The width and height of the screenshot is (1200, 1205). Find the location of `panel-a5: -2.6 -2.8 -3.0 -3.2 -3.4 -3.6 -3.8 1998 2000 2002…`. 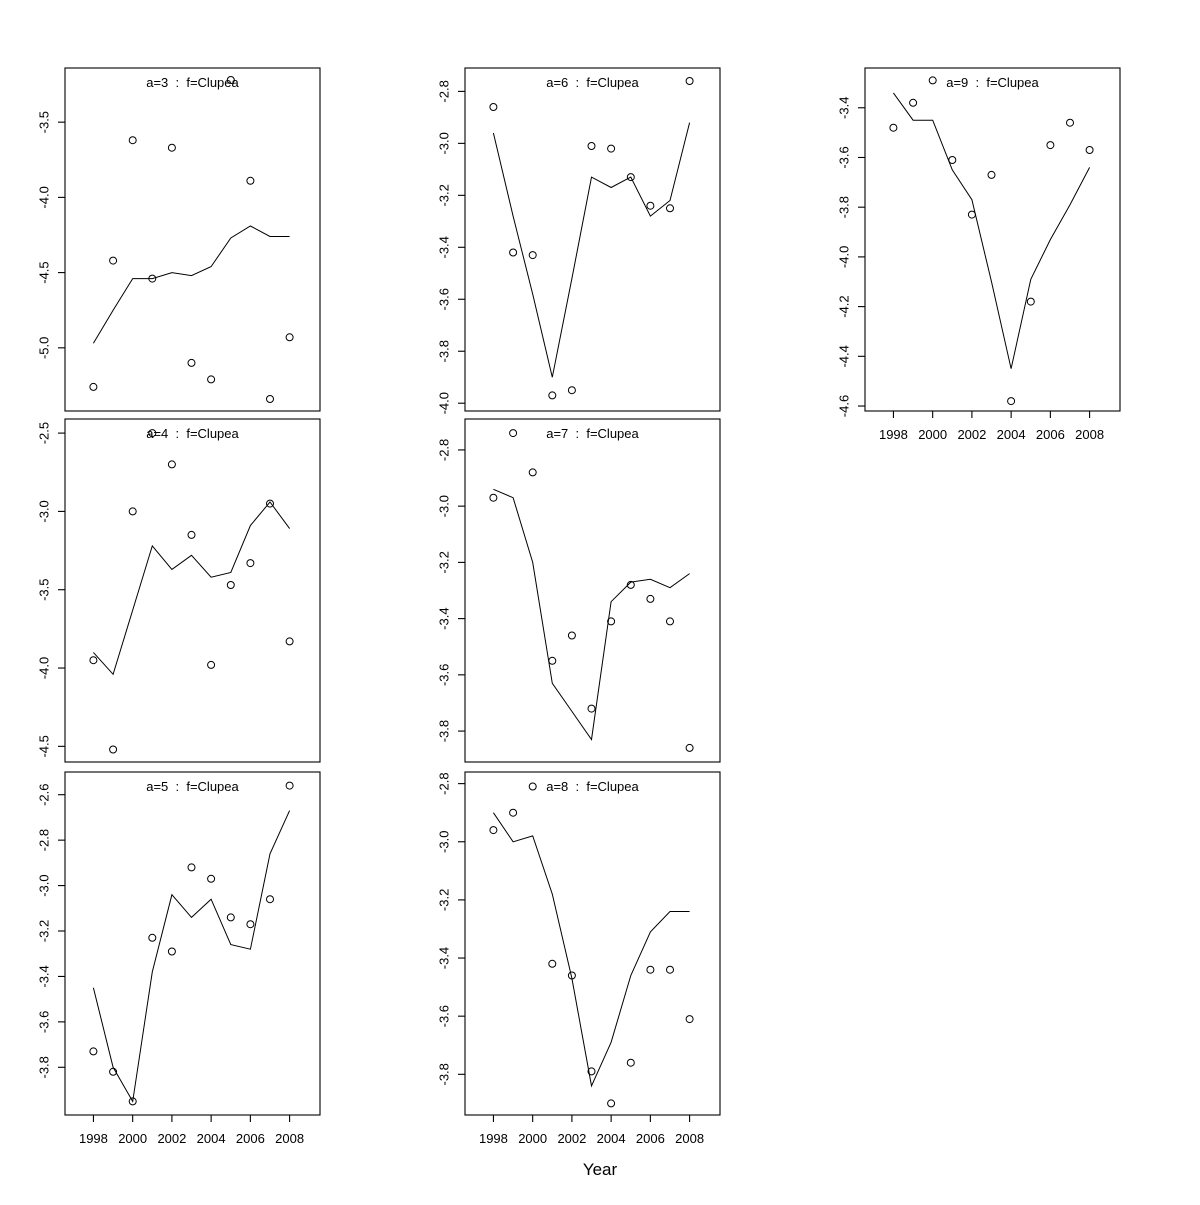

panel-a5: -2.6 -2.8 -3.0 -3.2 -3.4 -3.6 -3.8 1998 2000 2002… is located at coordinates (178, 958).